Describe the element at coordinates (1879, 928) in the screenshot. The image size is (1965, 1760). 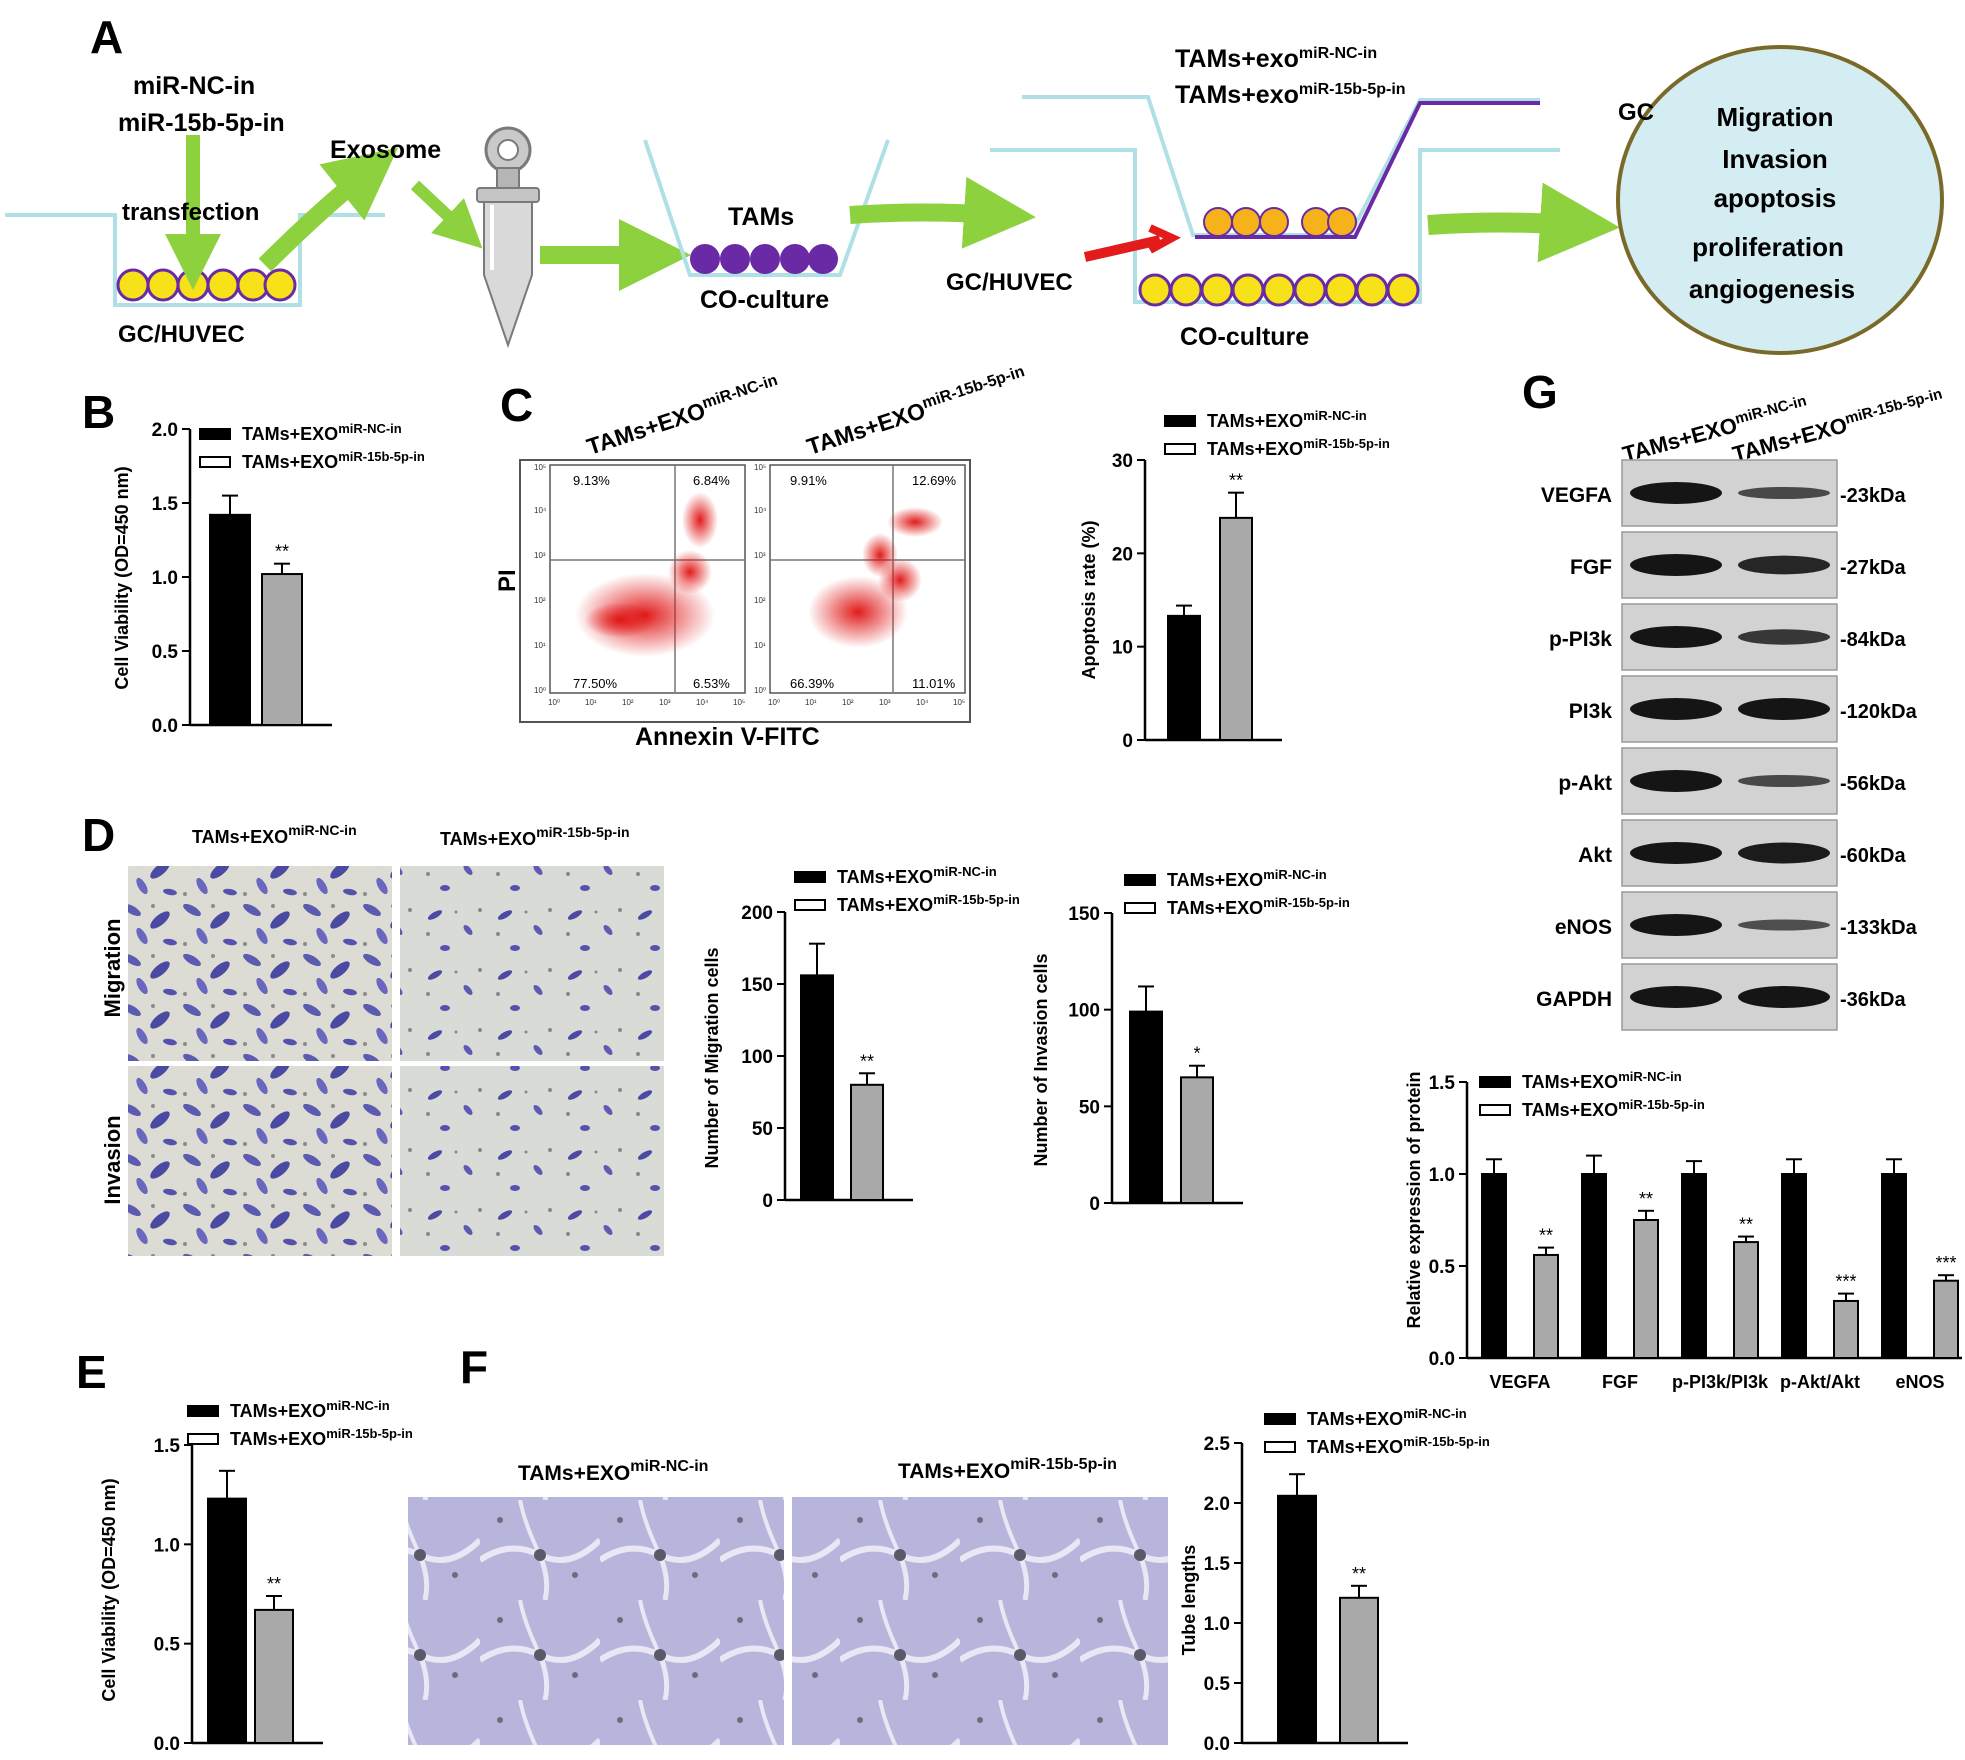
I see `wb-size-label: -133kDa` at that location.